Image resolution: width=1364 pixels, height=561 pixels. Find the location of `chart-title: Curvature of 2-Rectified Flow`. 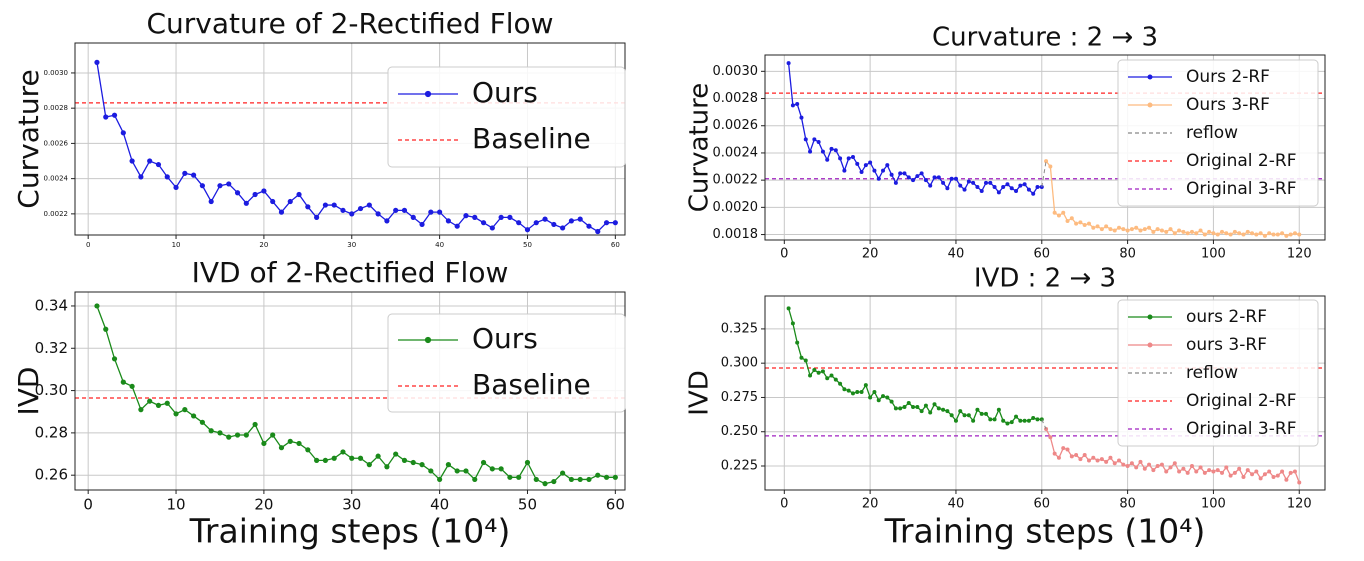

chart-title: Curvature of 2-Rectified Flow is located at coordinates (349, 23).